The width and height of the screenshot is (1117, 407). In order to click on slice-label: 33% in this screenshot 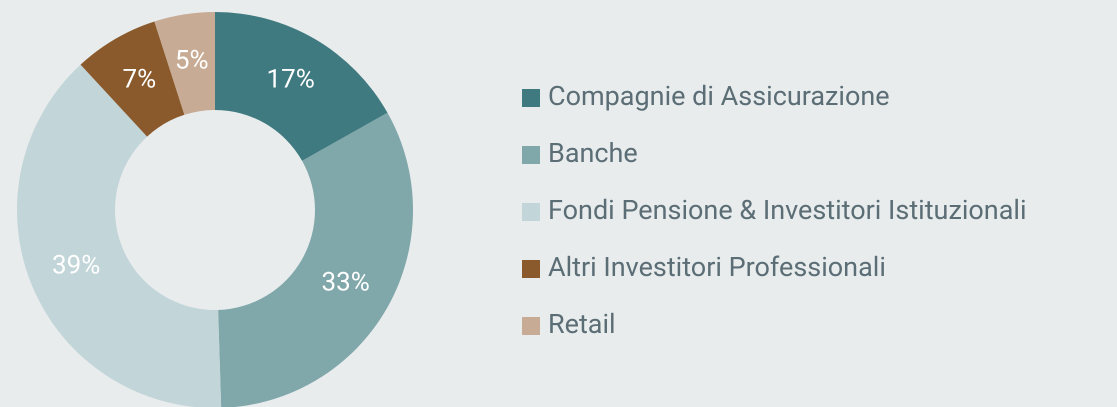, I will do `click(346, 283)`.